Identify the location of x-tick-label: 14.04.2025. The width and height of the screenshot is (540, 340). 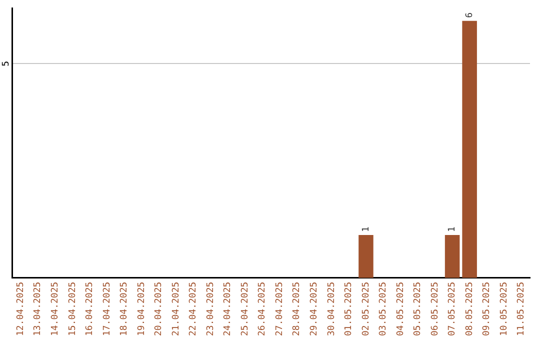
(55, 309).